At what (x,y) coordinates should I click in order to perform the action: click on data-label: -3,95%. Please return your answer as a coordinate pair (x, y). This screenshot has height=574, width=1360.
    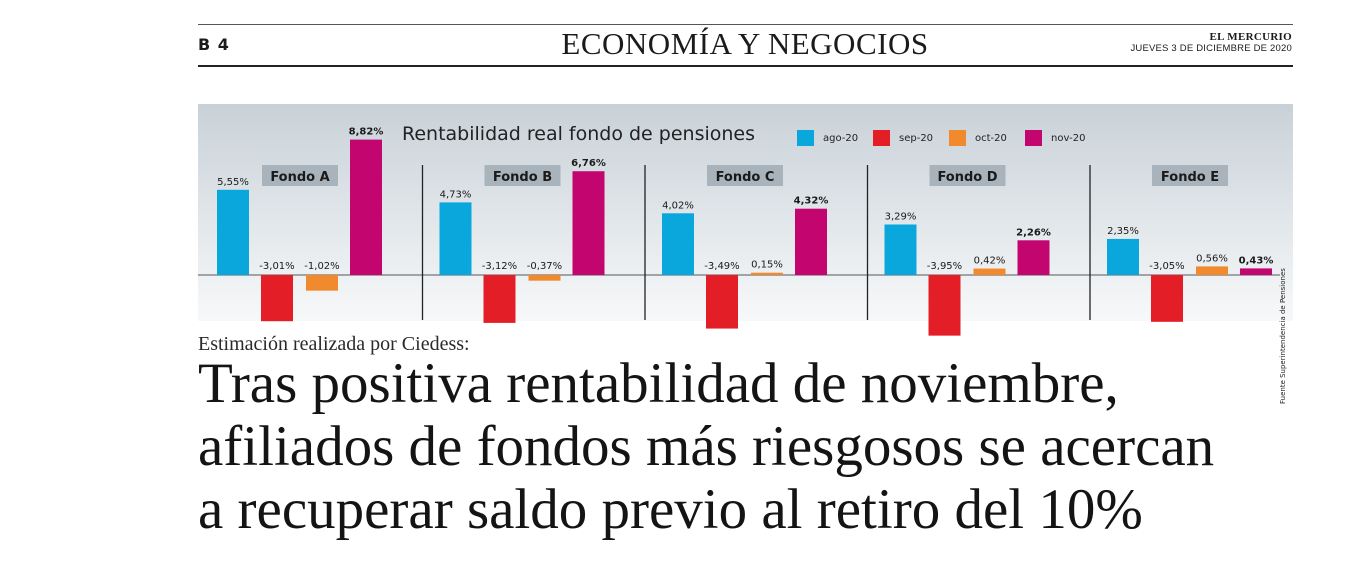
    Looking at the image, I should click on (944, 266).